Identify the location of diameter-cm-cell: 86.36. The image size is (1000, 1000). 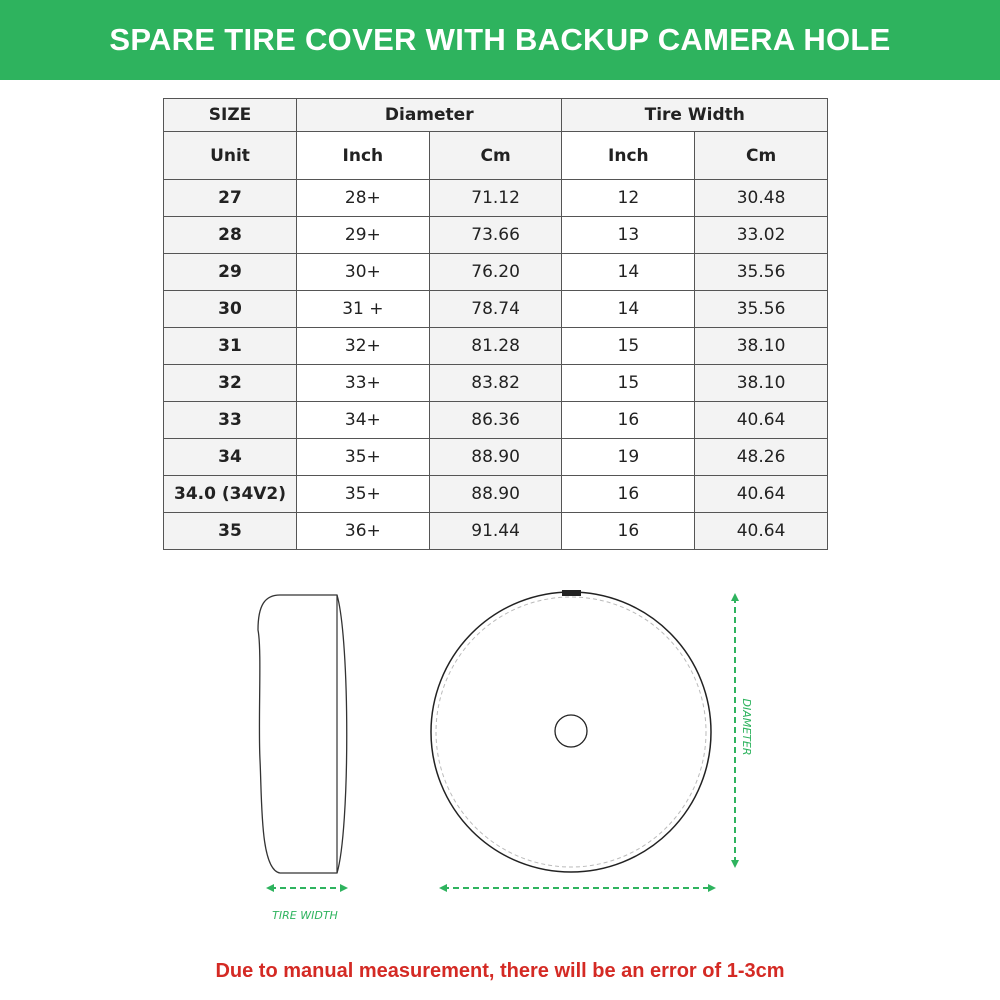
(495, 420).